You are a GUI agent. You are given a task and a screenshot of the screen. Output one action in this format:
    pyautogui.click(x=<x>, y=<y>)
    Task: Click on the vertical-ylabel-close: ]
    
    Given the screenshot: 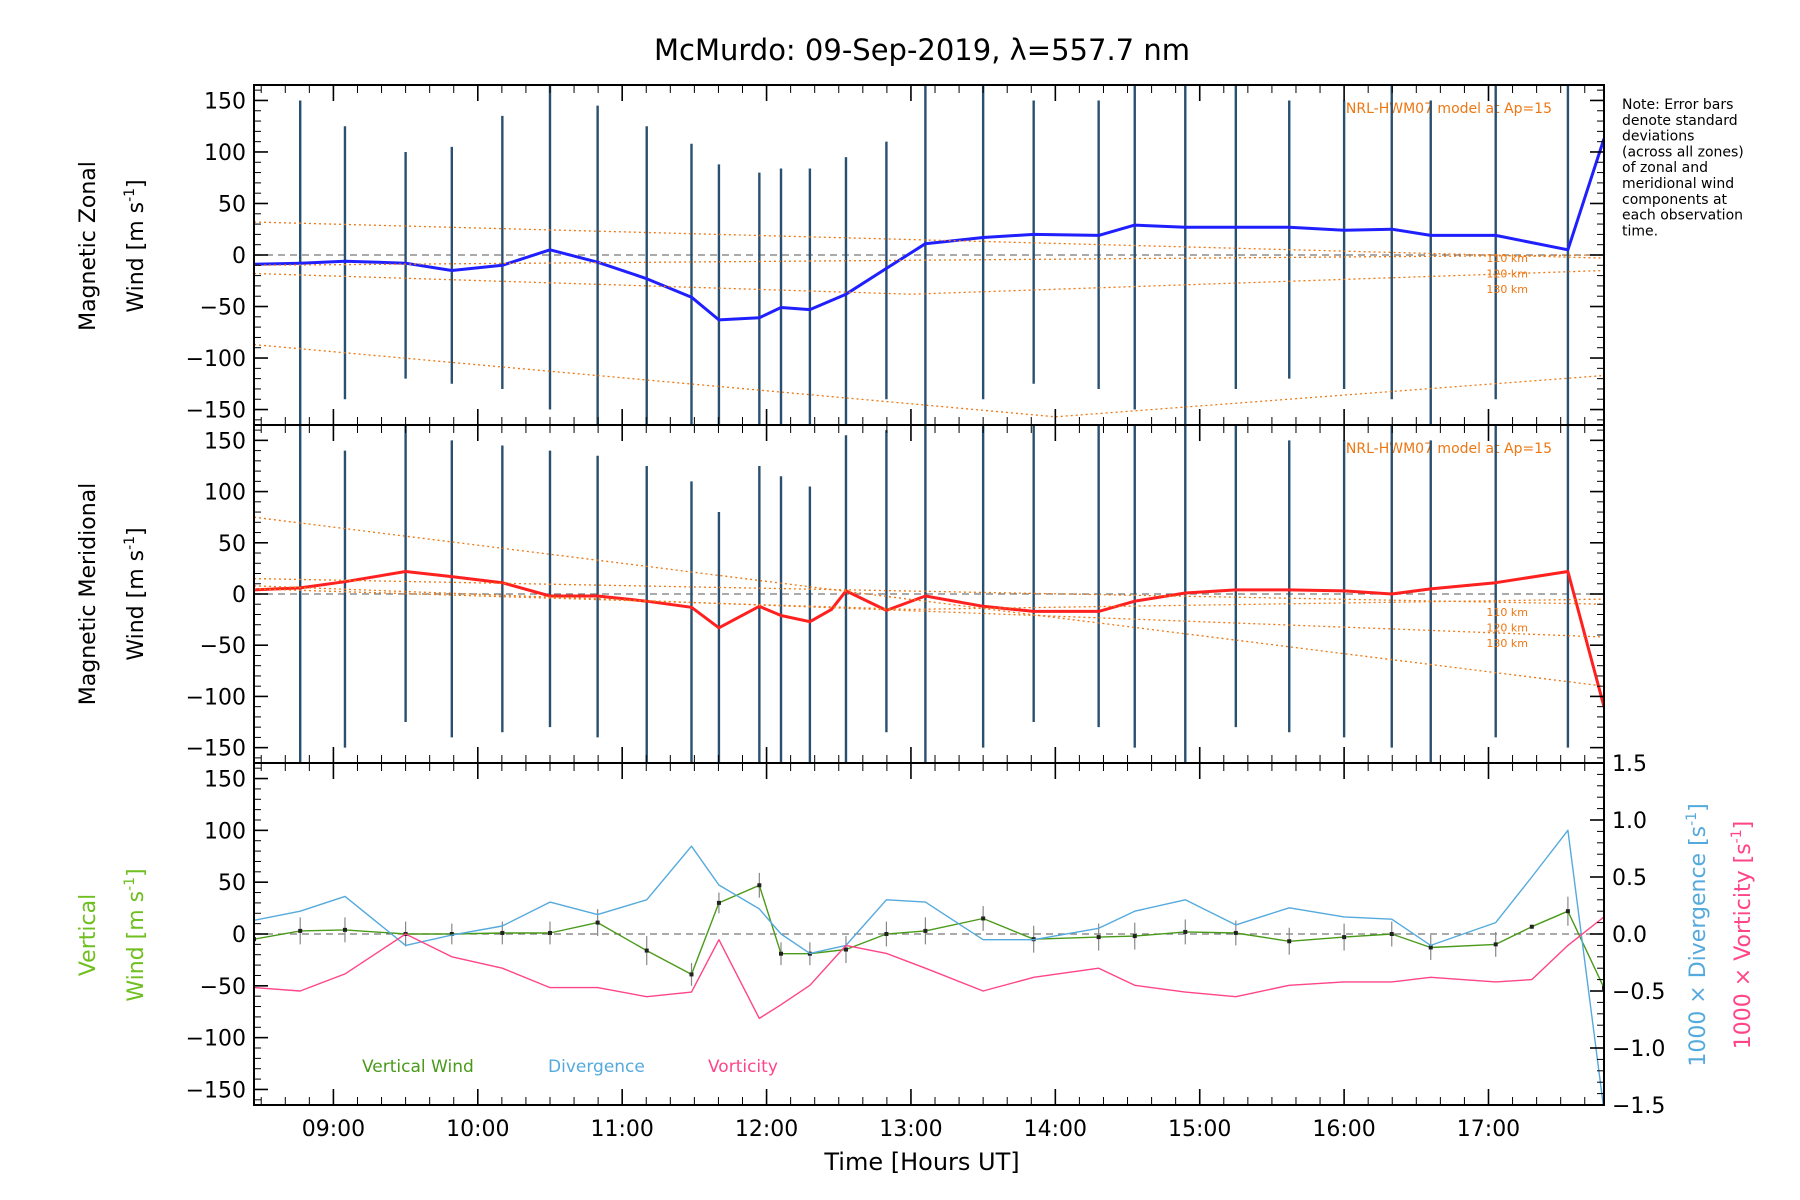 What is the action you would take?
    pyautogui.click(x=136, y=872)
    